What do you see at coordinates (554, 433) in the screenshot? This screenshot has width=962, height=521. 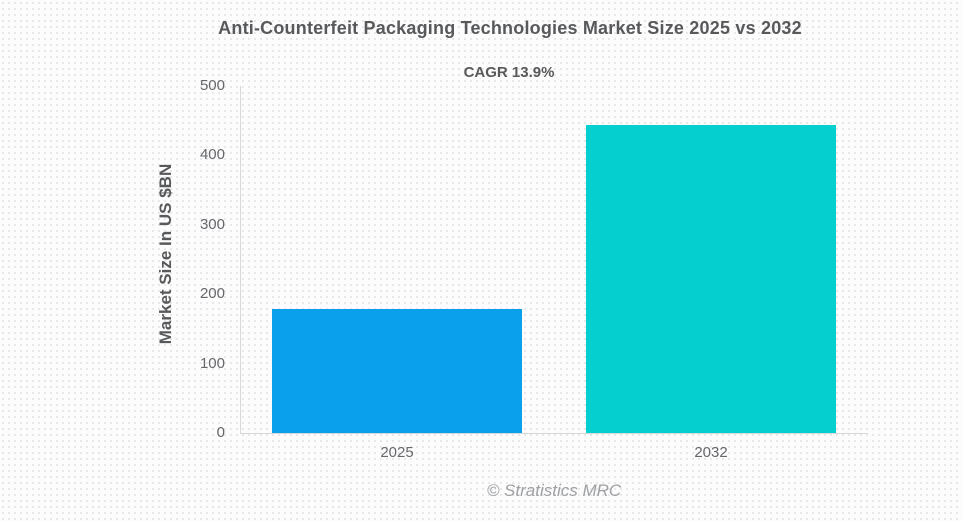 I see `x-axis-line` at bounding box center [554, 433].